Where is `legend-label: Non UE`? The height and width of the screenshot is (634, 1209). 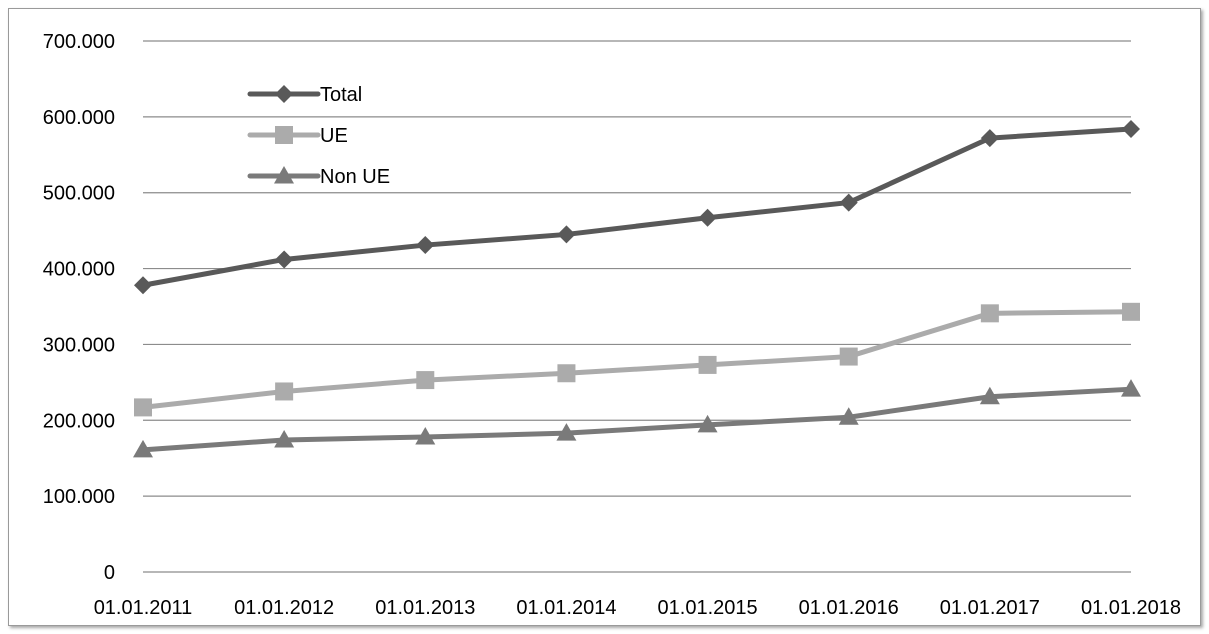 legend-label: Non UE is located at coordinates (355, 177).